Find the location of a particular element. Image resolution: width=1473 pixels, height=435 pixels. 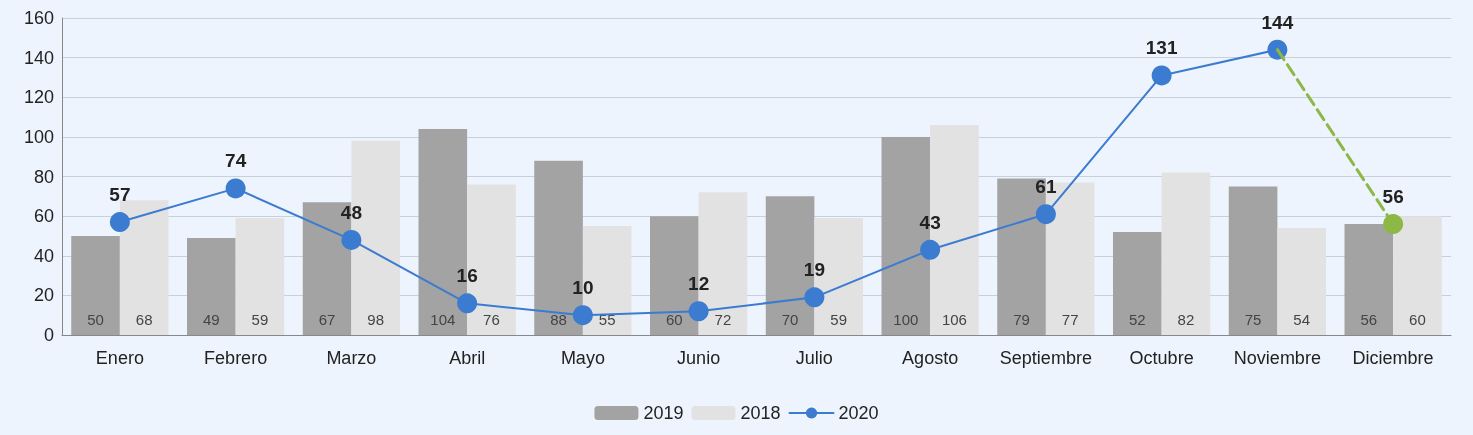

data-label: 100 is located at coordinates (906, 319).